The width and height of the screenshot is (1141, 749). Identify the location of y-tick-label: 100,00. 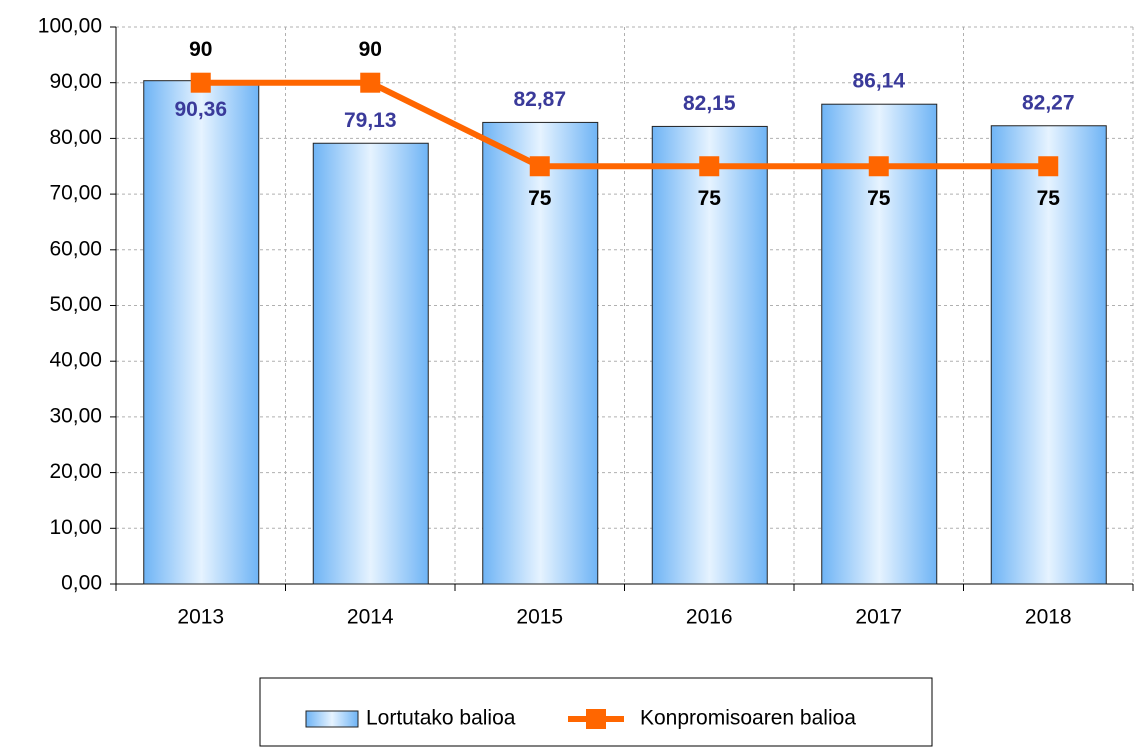
(70, 26).